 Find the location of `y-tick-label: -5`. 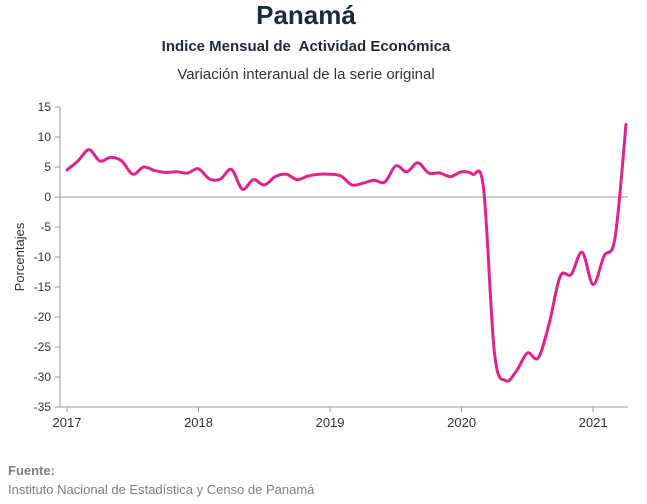

y-tick-label: -5 is located at coordinates (45, 227).